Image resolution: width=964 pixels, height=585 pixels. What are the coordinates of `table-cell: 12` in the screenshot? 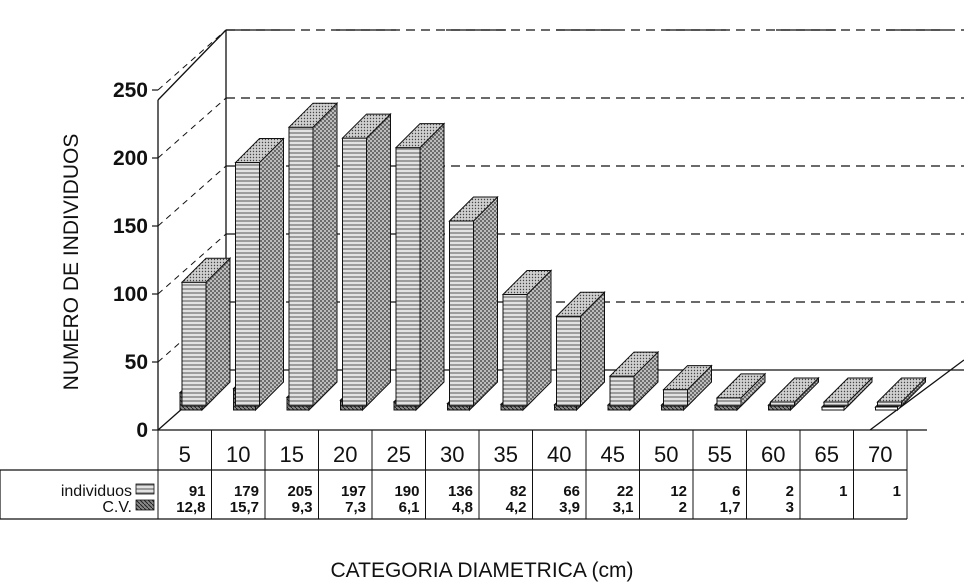 It's located at (678, 491).